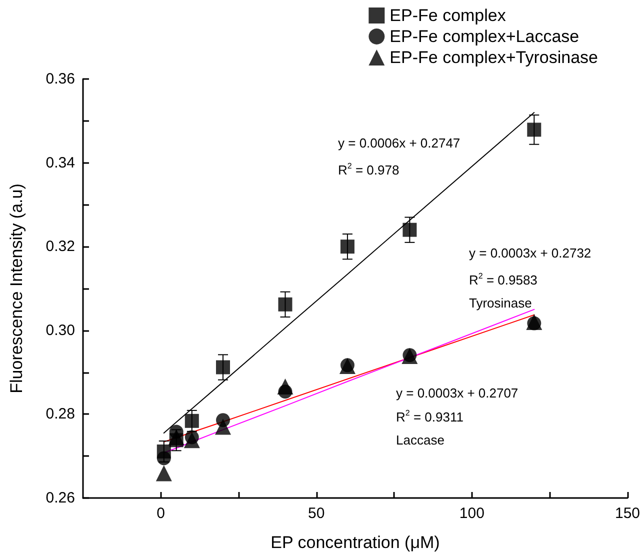  I want to click on x-tick-label: 150, so click(627, 513).